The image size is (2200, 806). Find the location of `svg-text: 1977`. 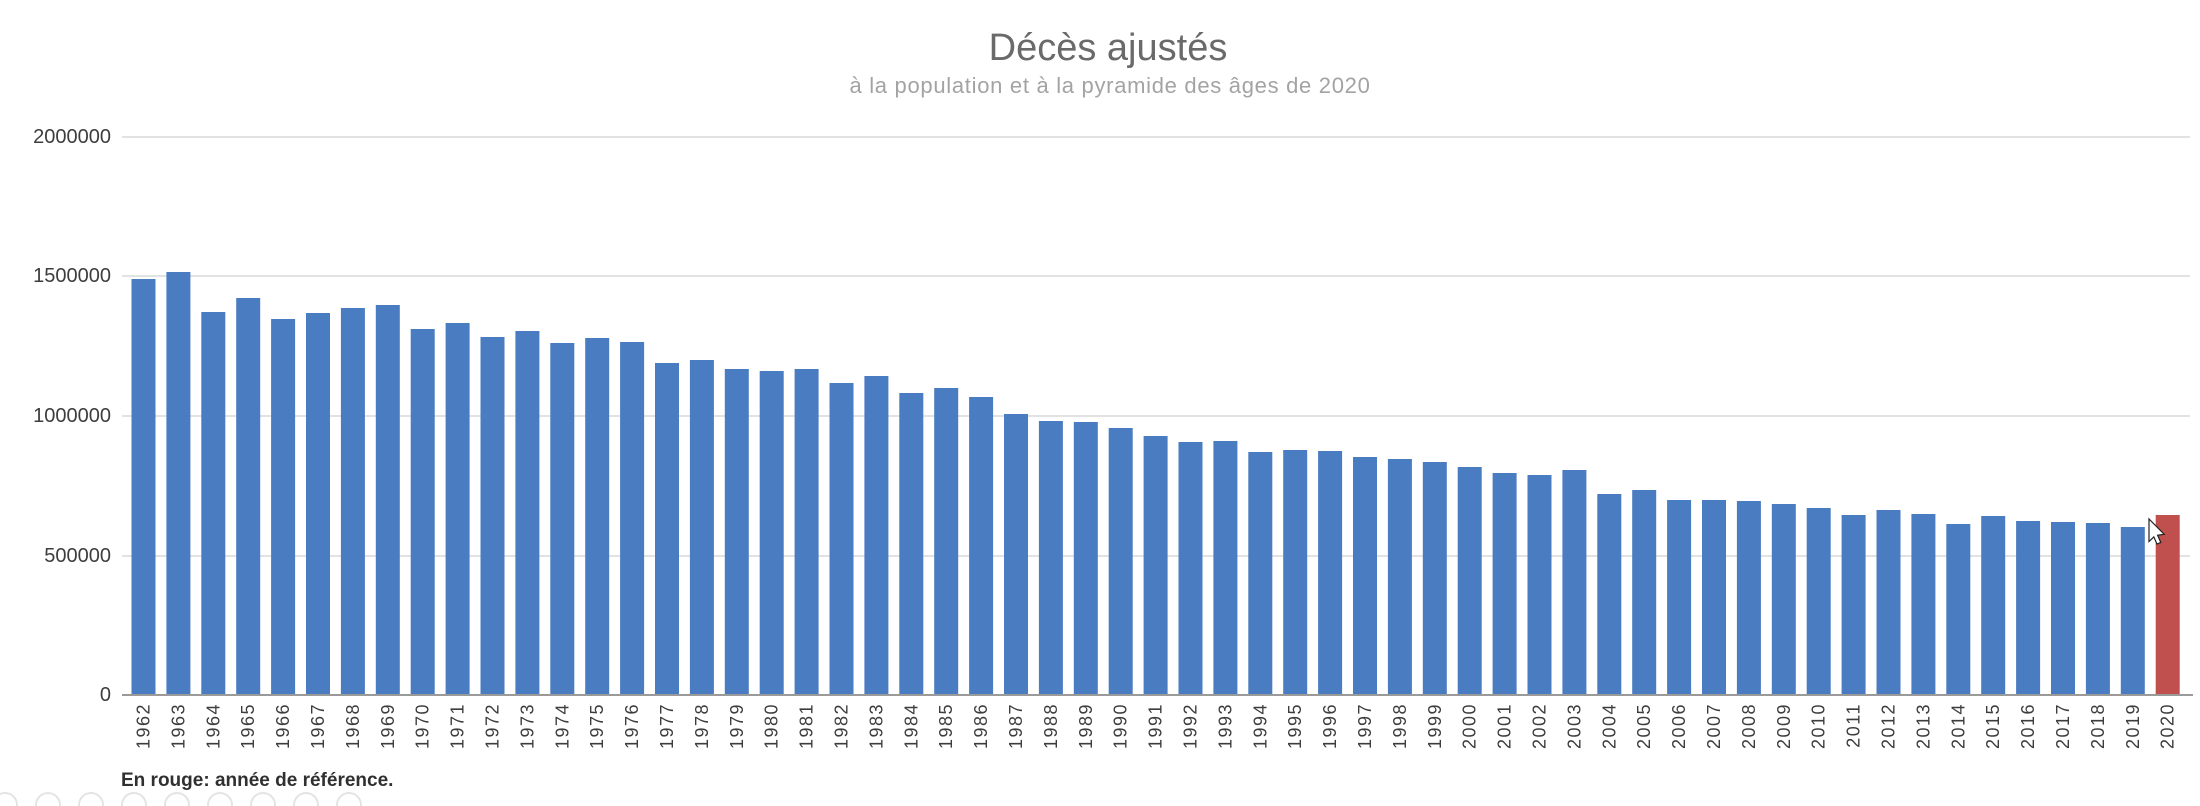

svg-text: 1977 is located at coordinates (667, 726).